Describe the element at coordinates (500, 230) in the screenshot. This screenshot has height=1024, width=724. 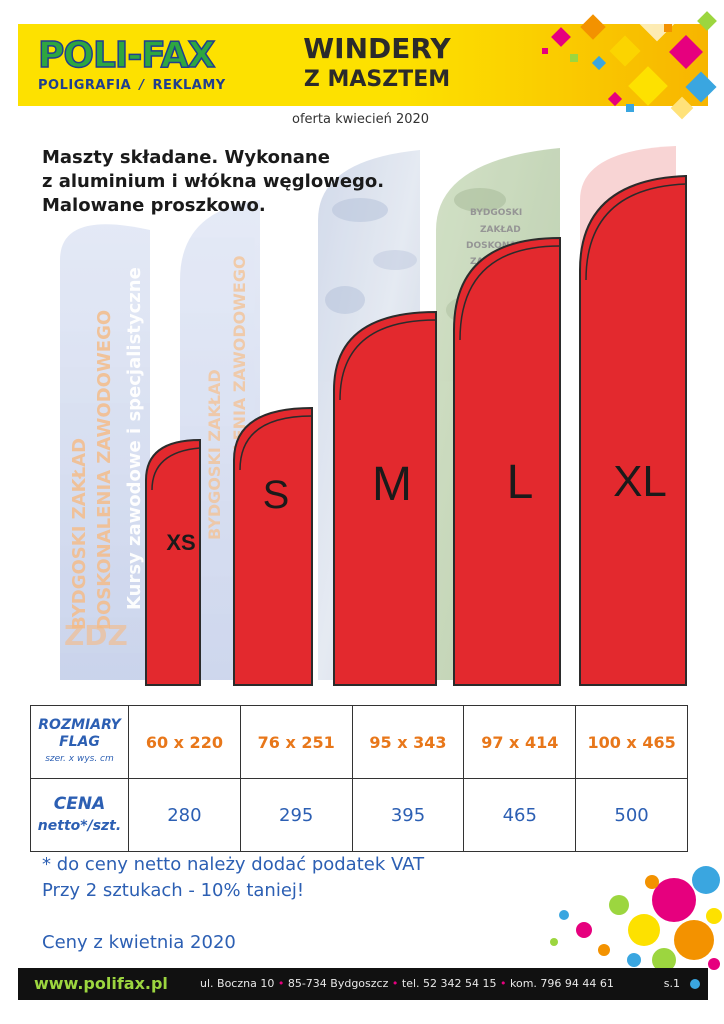
I see `bg-text-8: ZAKŁAD` at that location.